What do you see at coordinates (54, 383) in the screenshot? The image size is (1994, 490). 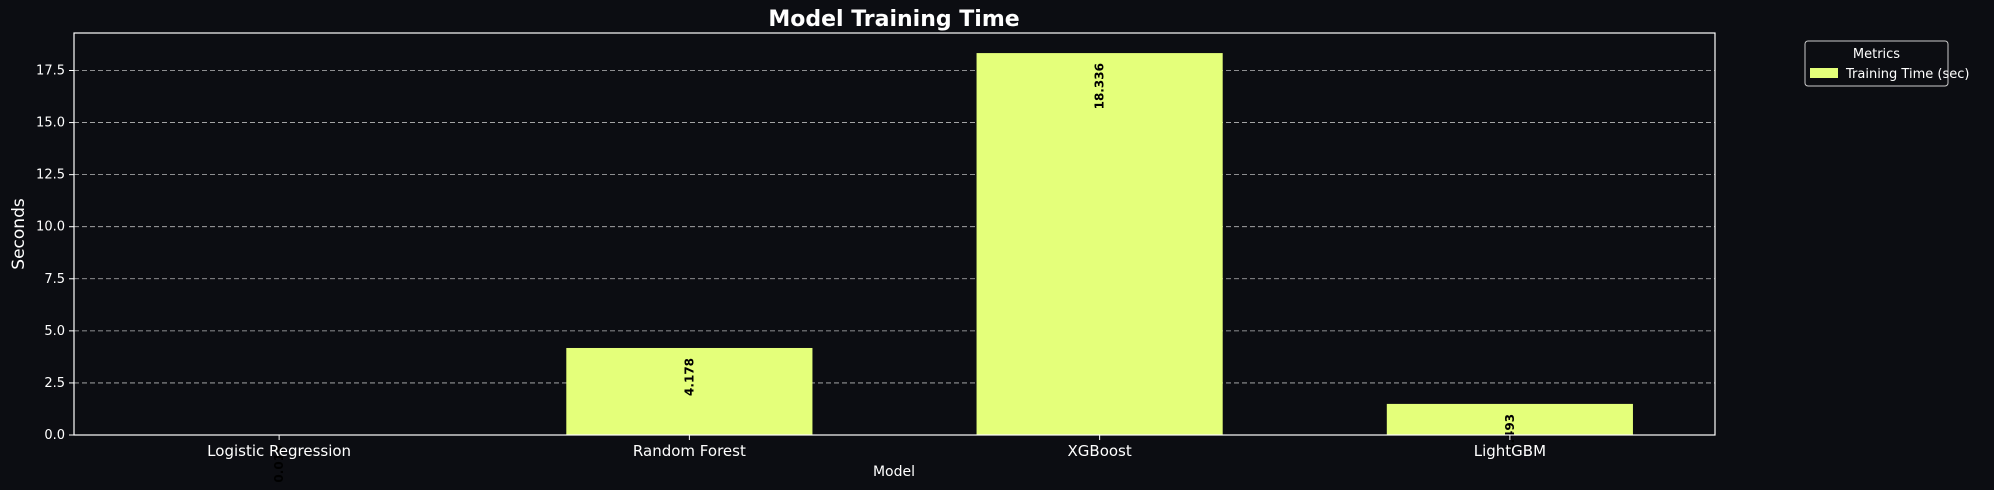 I see `y-tick-label: 2.5` at bounding box center [54, 383].